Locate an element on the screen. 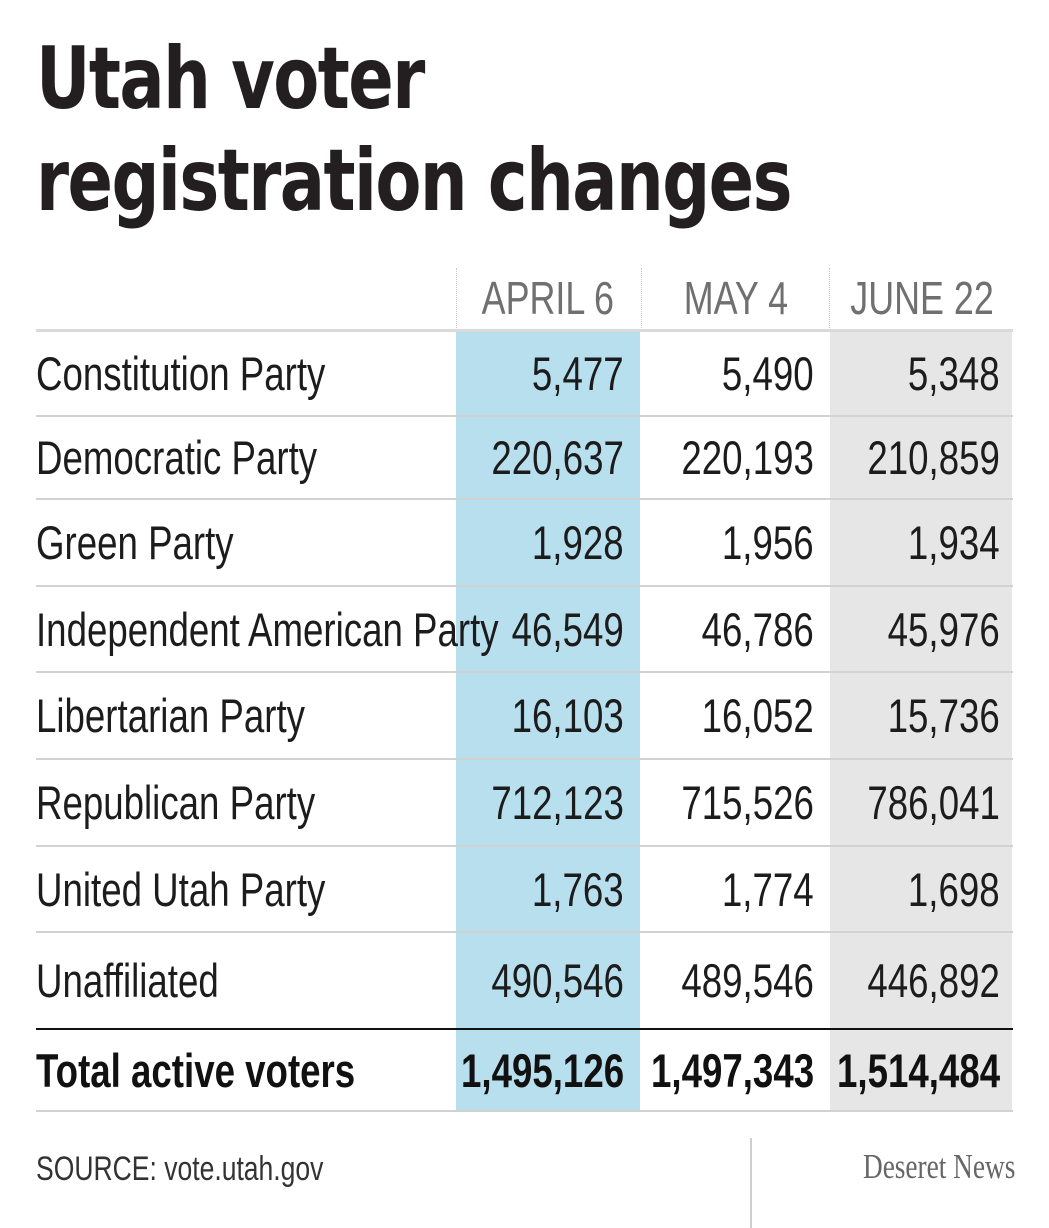 Image resolution: width=1049 pixels, height=1228 pixels. bottom-rule is located at coordinates (524, 1111).